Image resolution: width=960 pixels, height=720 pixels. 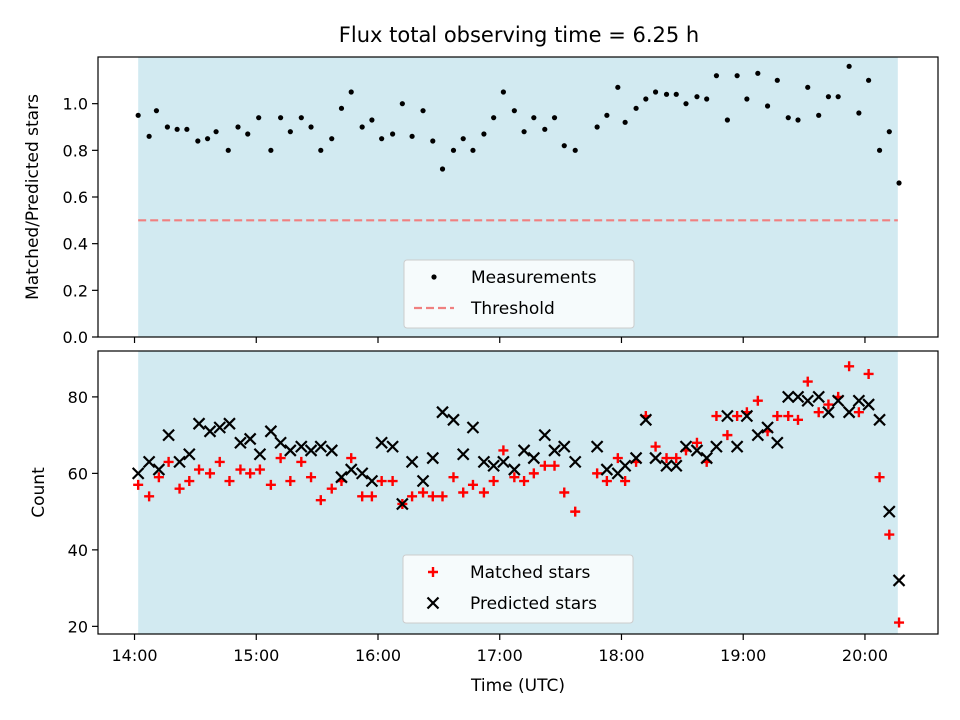 I want to click on ratio-y-tick-label: 0.8, so click(x=75, y=150).